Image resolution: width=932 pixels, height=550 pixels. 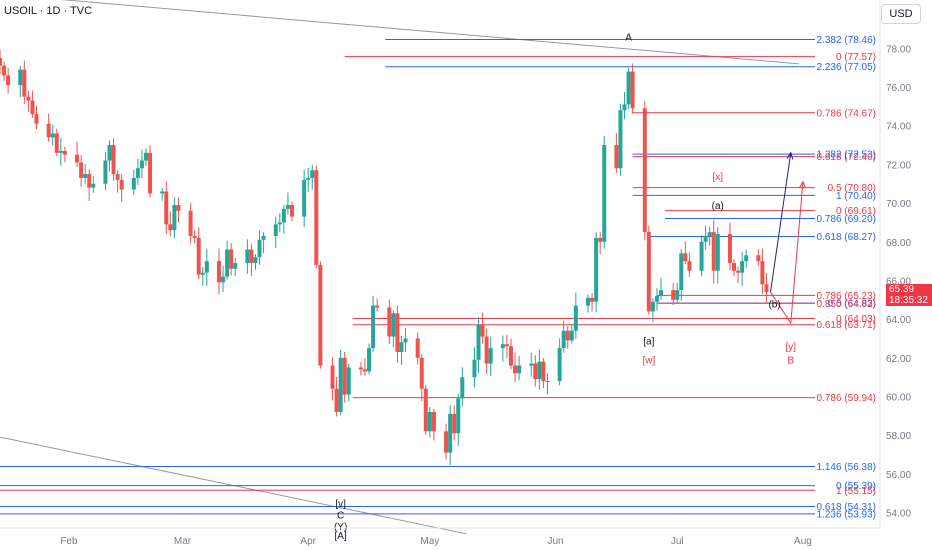 What do you see at coordinates (847, 155) in the screenshot?
I see `fib-level-label: 1.382 (72.53)` at bounding box center [847, 155].